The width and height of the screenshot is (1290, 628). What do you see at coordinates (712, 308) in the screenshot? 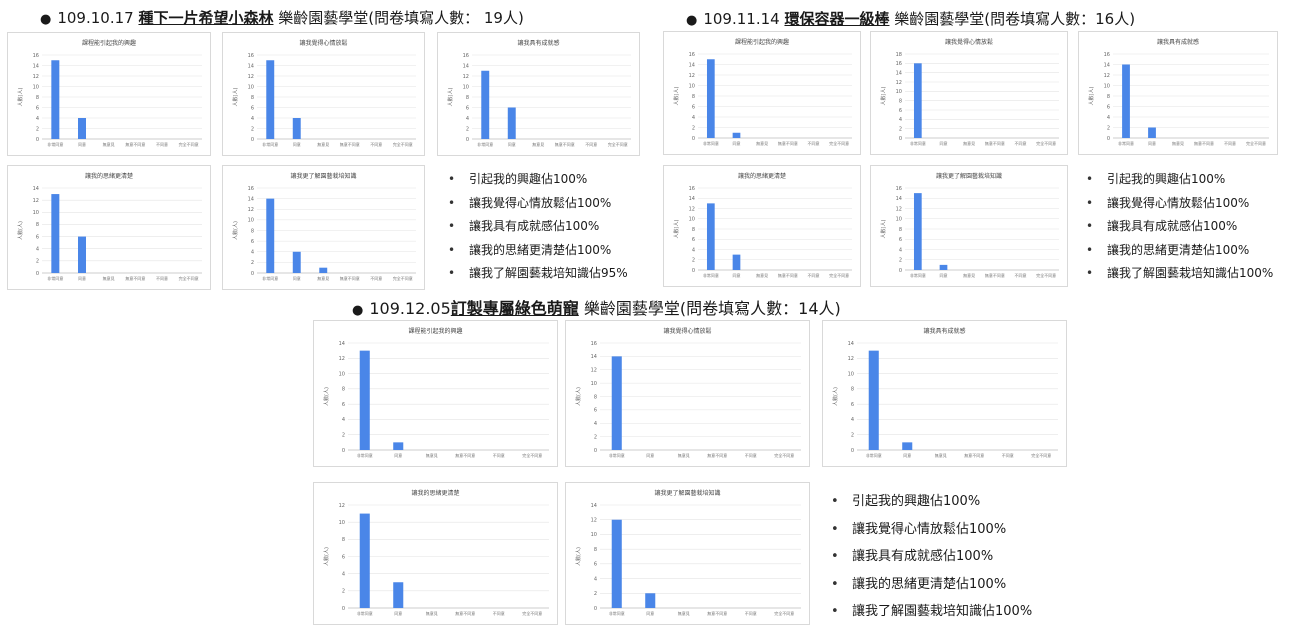
I see `section-subtitle: 樂齡園藝學堂(問卷填寫人數：14人)` at bounding box center [712, 308].